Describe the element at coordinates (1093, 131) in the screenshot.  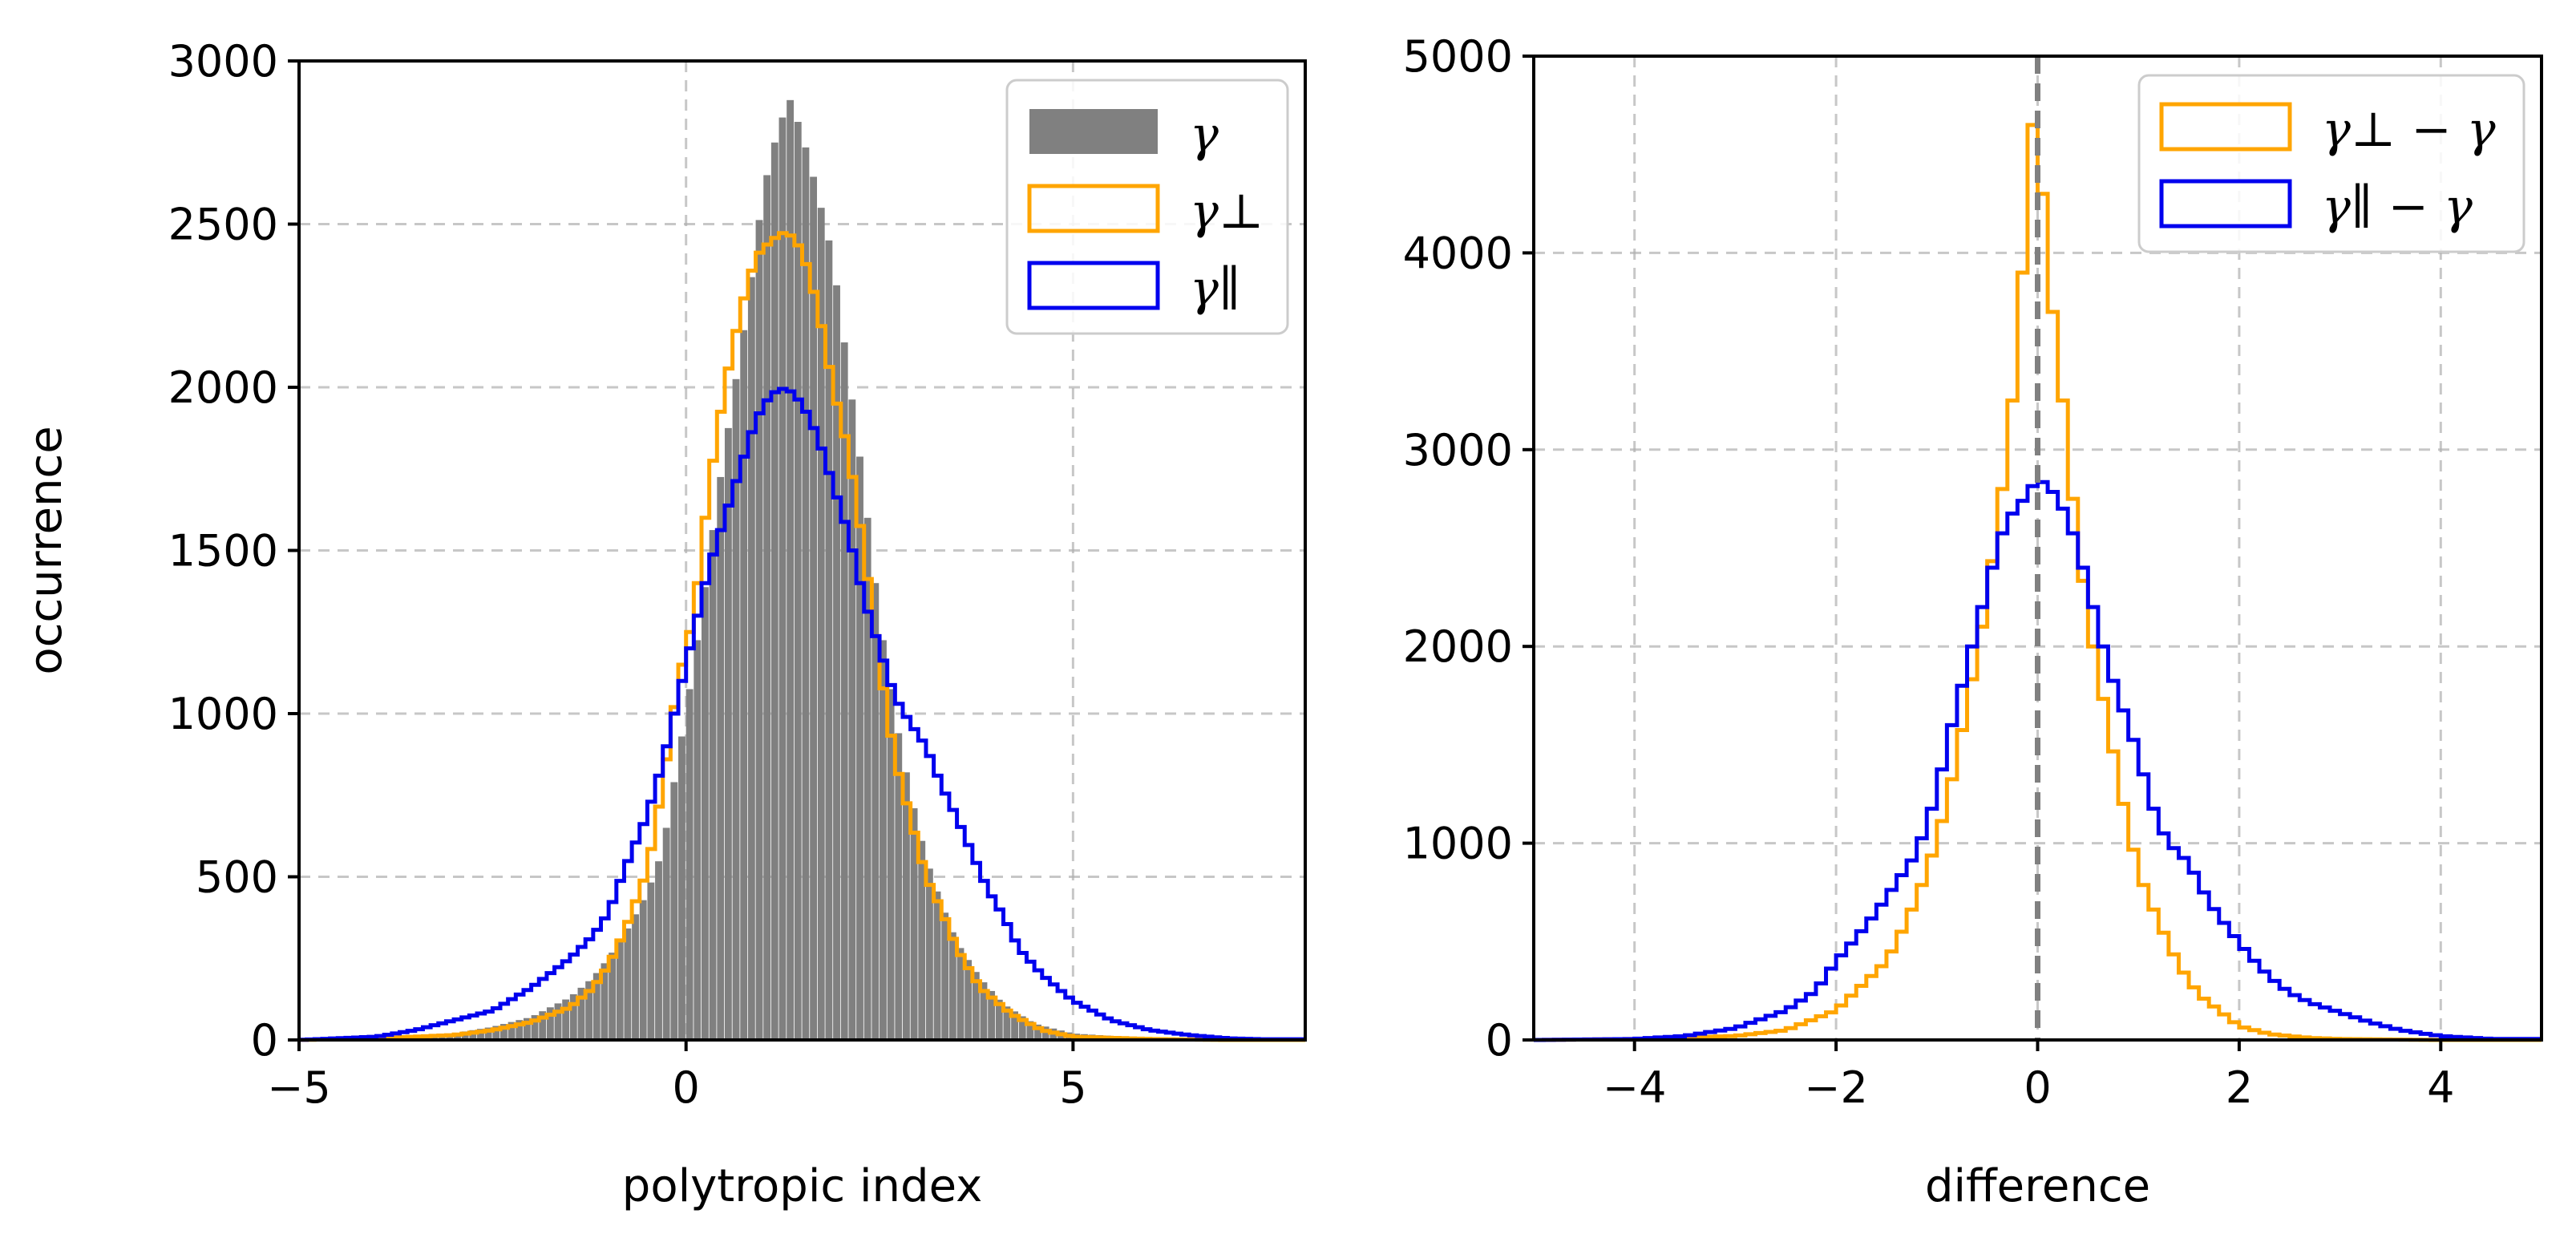
I see `legend-swatch-filled` at that location.